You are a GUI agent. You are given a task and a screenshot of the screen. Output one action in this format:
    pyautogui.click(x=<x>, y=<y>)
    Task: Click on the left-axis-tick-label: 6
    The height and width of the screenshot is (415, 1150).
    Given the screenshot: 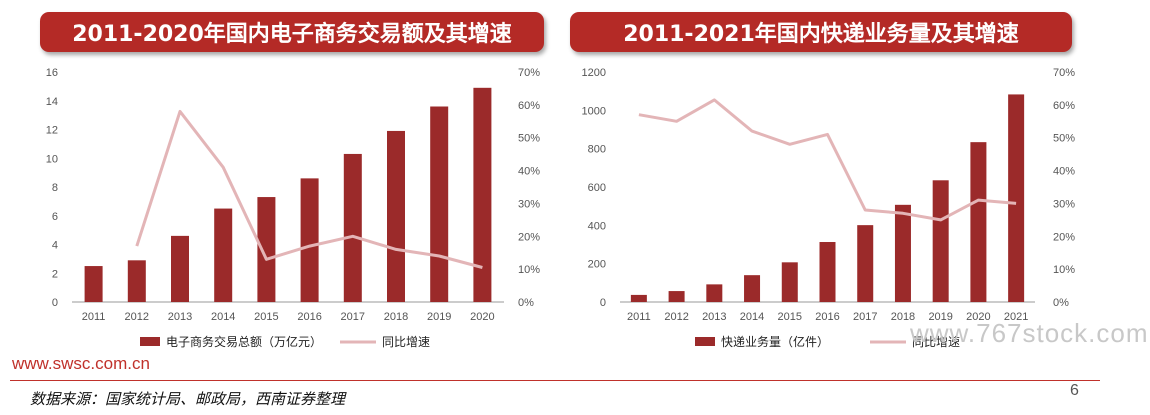 What is the action you would take?
    pyautogui.click(x=55, y=217)
    